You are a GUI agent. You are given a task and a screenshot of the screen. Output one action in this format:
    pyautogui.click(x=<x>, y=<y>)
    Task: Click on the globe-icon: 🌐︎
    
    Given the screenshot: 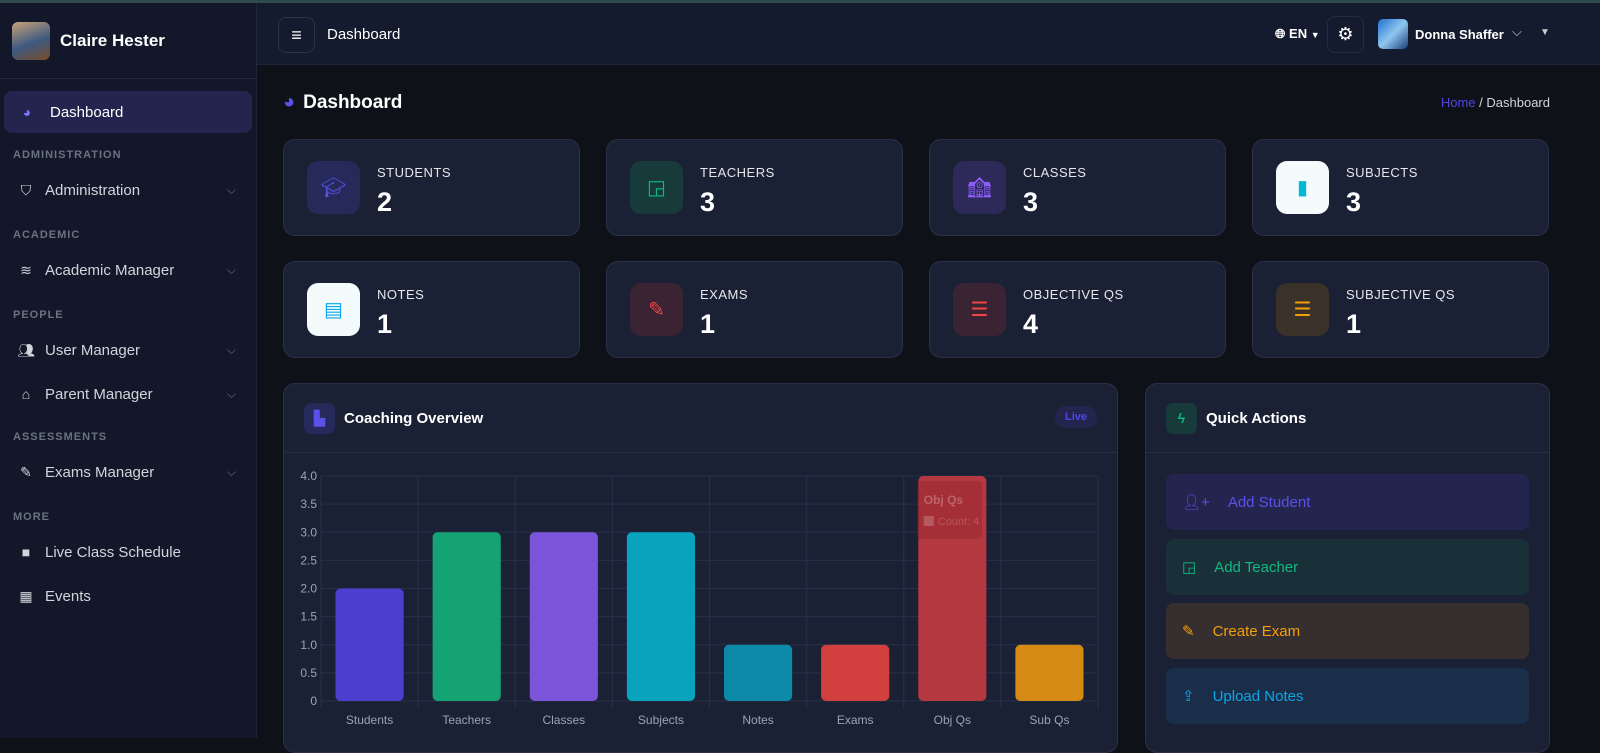 What is the action you would take?
    pyautogui.click(x=1280, y=33)
    